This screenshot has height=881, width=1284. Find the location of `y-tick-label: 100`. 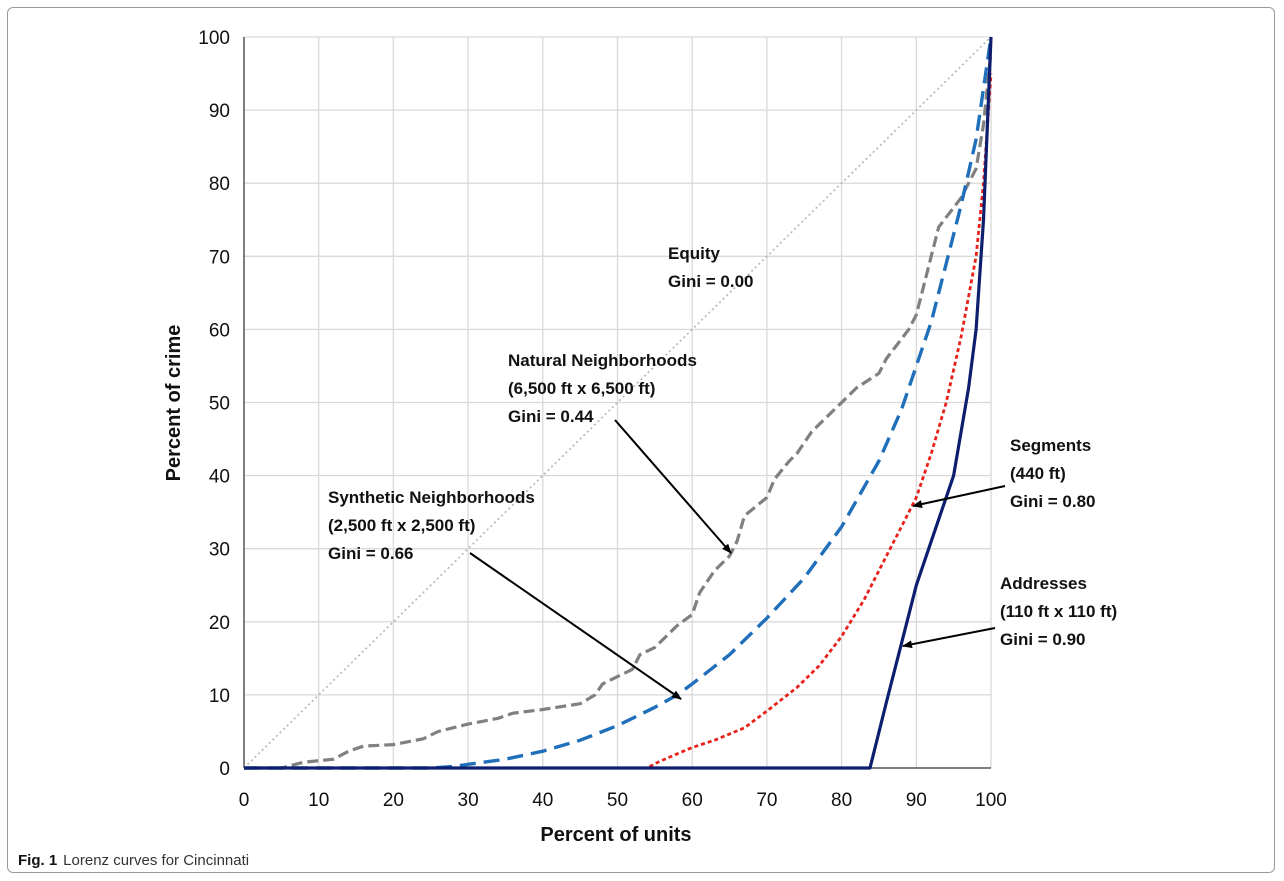

y-tick-label: 100 is located at coordinates (214, 38).